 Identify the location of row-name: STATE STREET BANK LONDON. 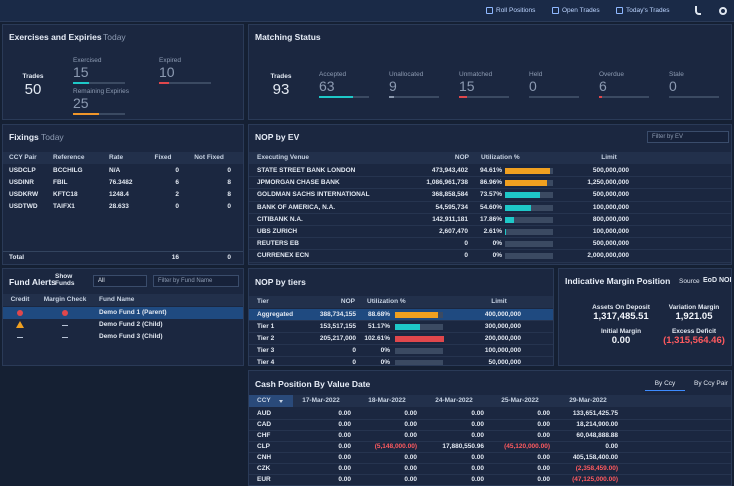
(306, 170).